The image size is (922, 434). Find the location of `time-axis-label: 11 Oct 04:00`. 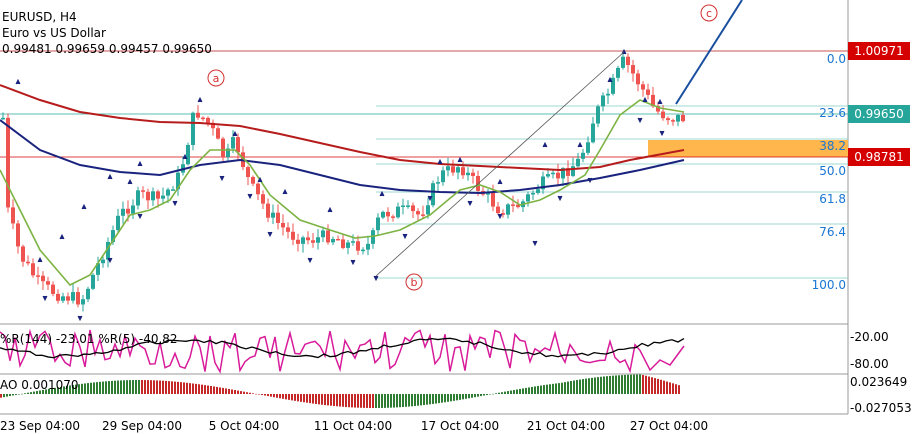

time-axis-label: 11 Oct 04:00 is located at coordinates (353, 426).